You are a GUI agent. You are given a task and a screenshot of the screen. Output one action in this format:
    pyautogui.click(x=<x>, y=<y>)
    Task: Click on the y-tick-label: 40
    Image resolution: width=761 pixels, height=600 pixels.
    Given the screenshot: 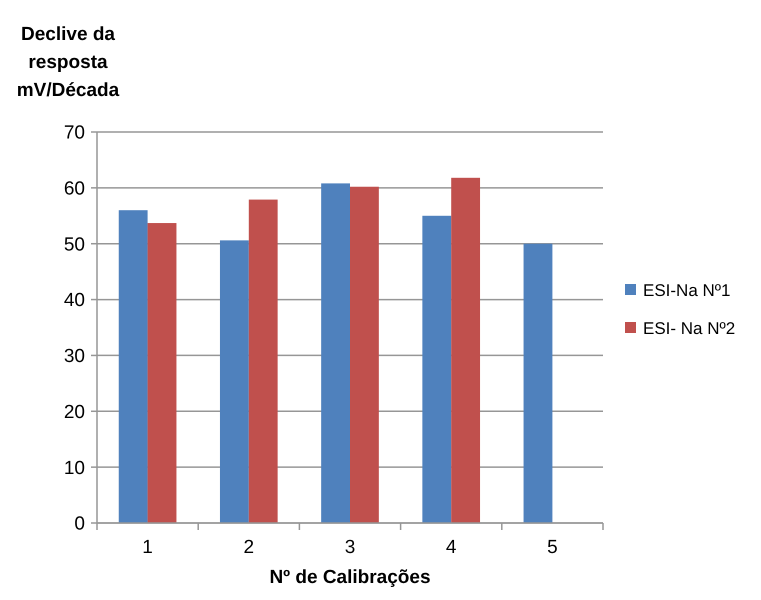 What is the action you would take?
    pyautogui.click(x=74, y=301)
    